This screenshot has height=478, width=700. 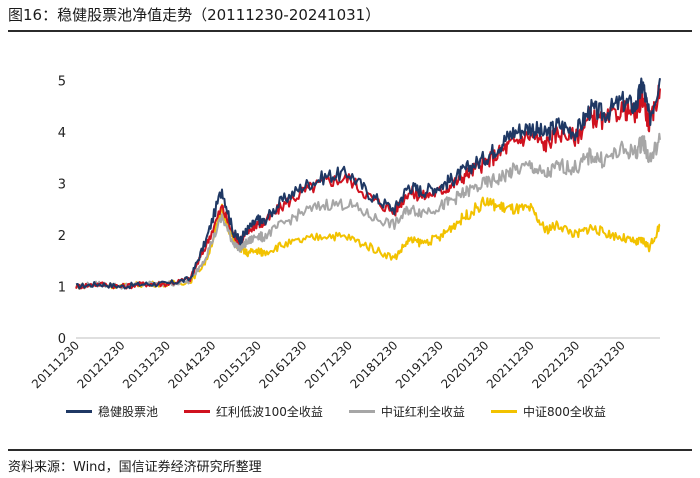 I want to click on legend-label: 红利低波100全收益, so click(x=269, y=412).